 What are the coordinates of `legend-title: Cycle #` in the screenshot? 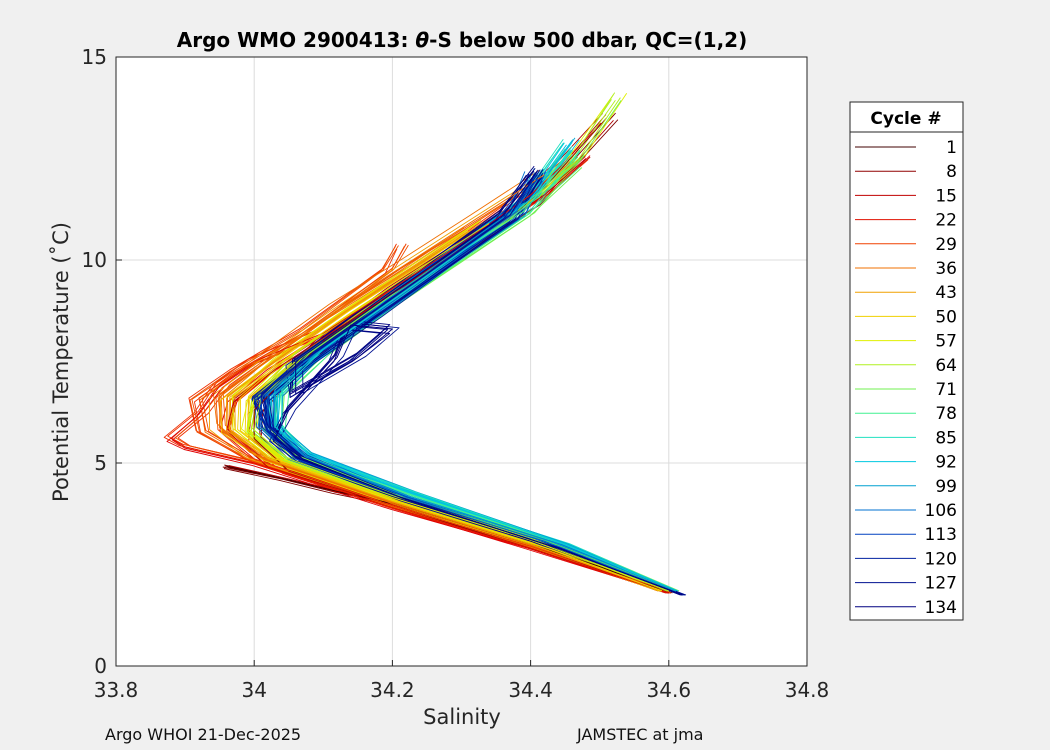 It's located at (905, 119).